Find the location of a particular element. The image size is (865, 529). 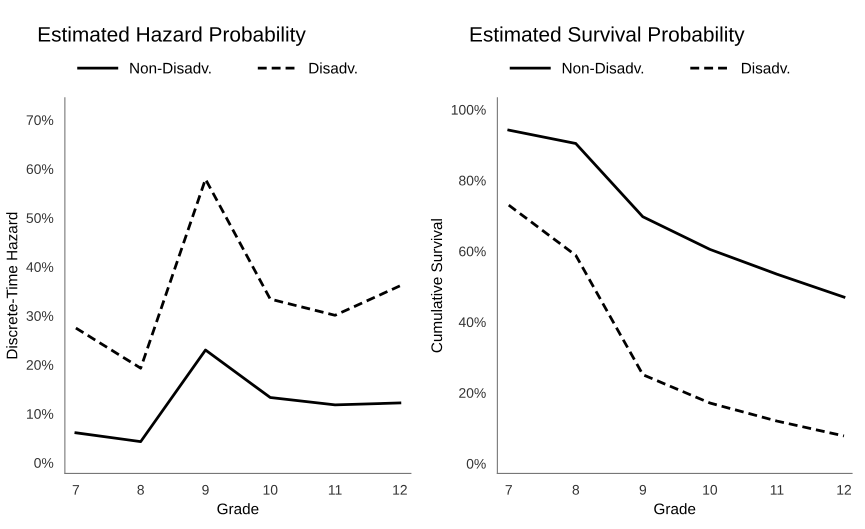

chart-title: Estimated Hazard Probability is located at coordinates (172, 36).